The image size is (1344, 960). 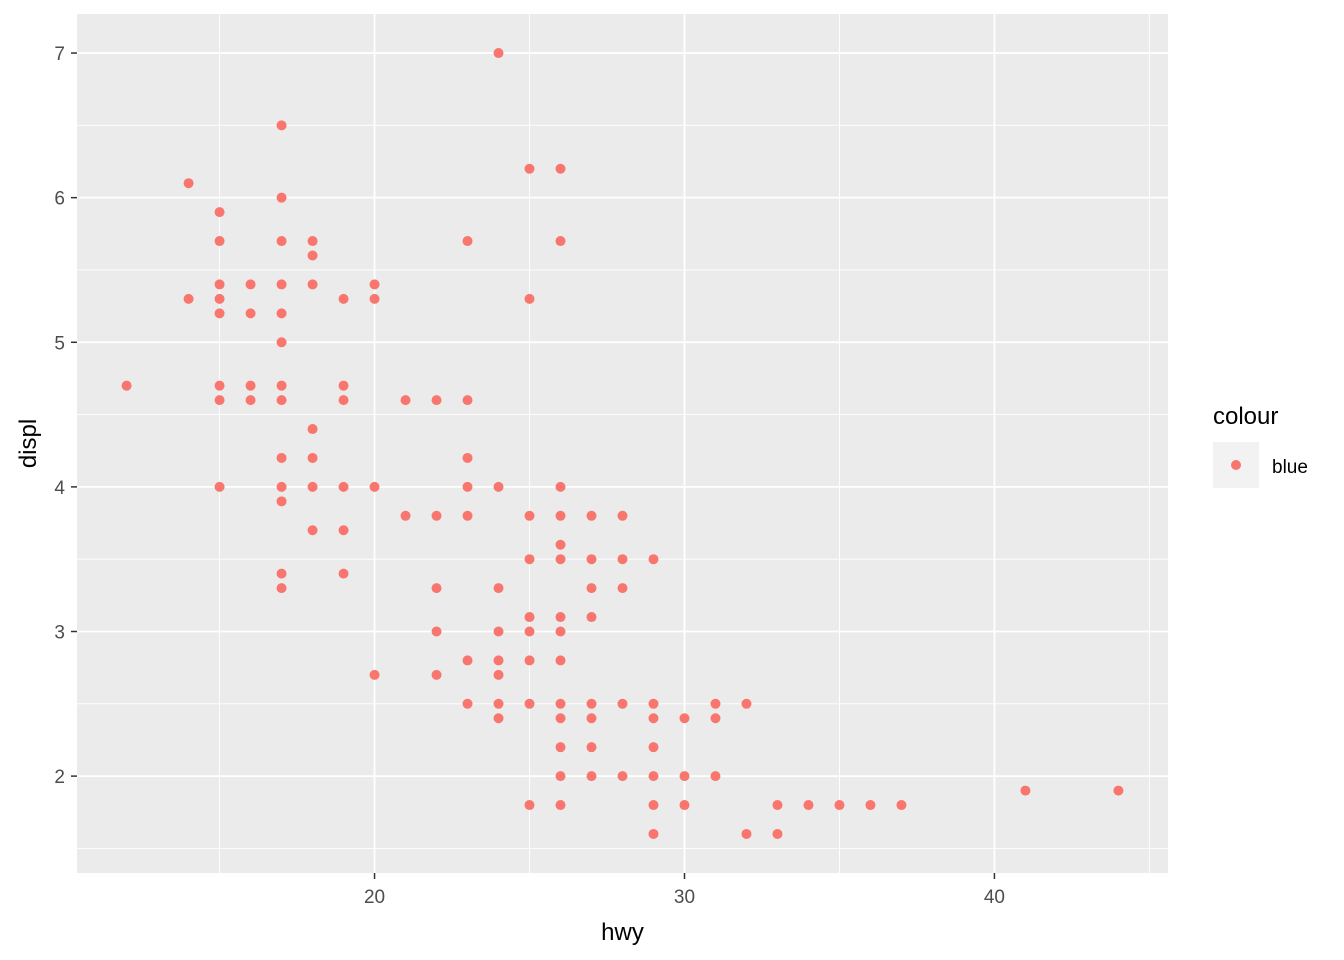 What do you see at coordinates (65, 416) in the screenshot?
I see `y-axis: 2 3 4 5 6 7` at bounding box center [65, 416].